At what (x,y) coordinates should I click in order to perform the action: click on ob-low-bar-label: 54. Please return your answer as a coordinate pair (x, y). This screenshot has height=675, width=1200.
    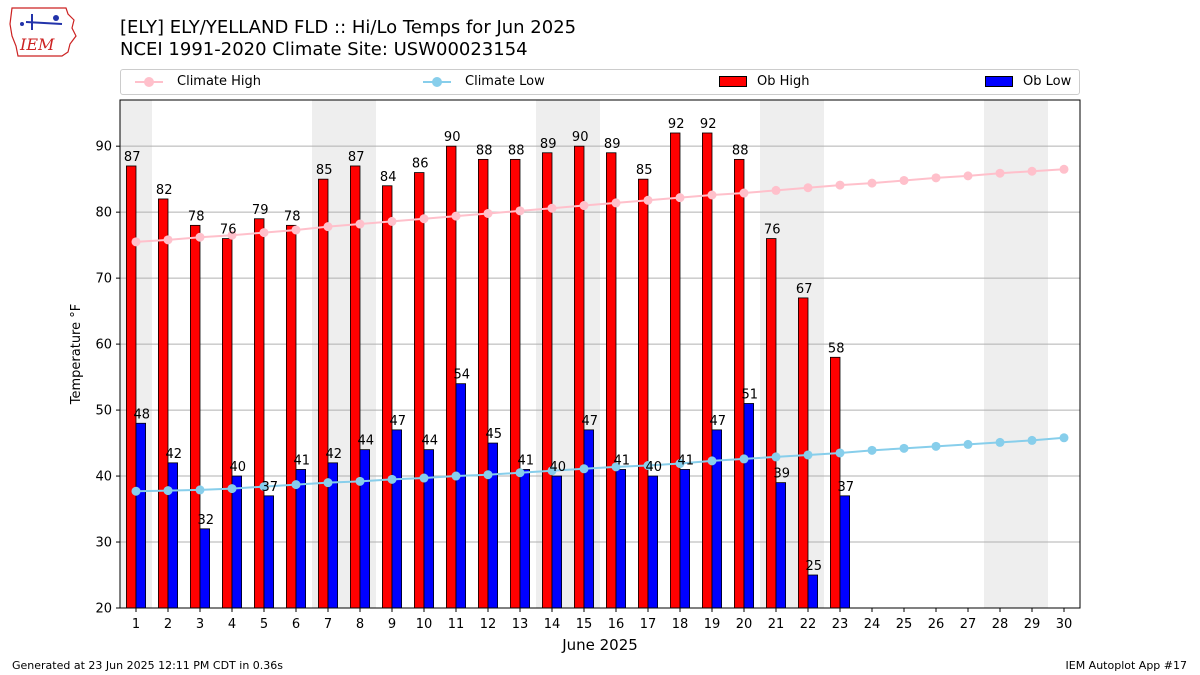
    Looking at the image, I should click on (462, 375).